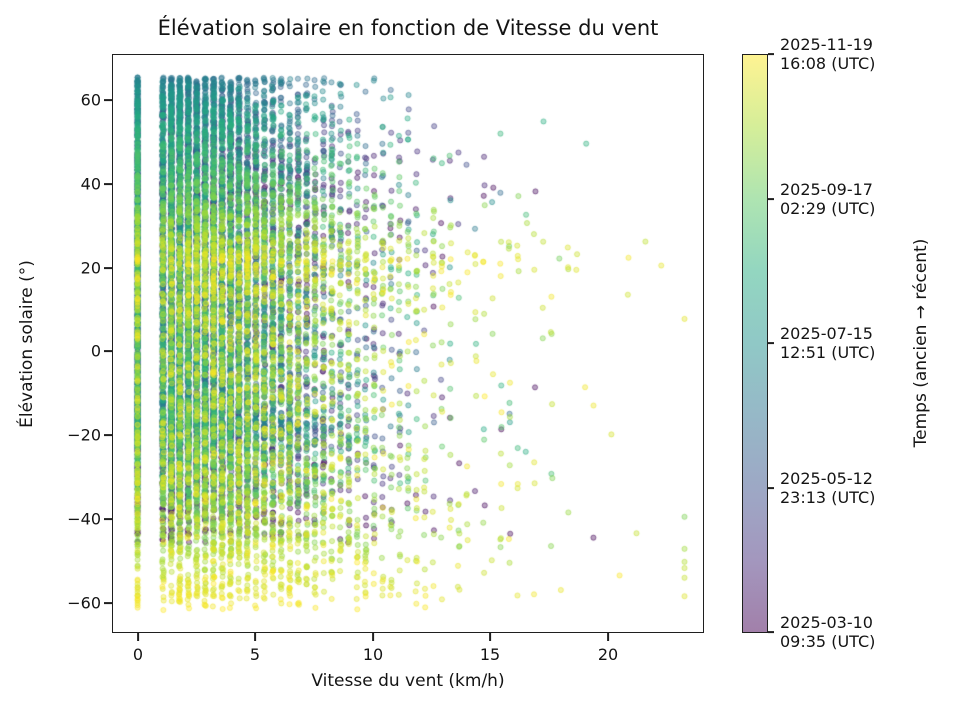  What do you see at coordinates (84, 519) in the screenshot?
I see `y-tick-label: −40` at bounding box center [84, 519].